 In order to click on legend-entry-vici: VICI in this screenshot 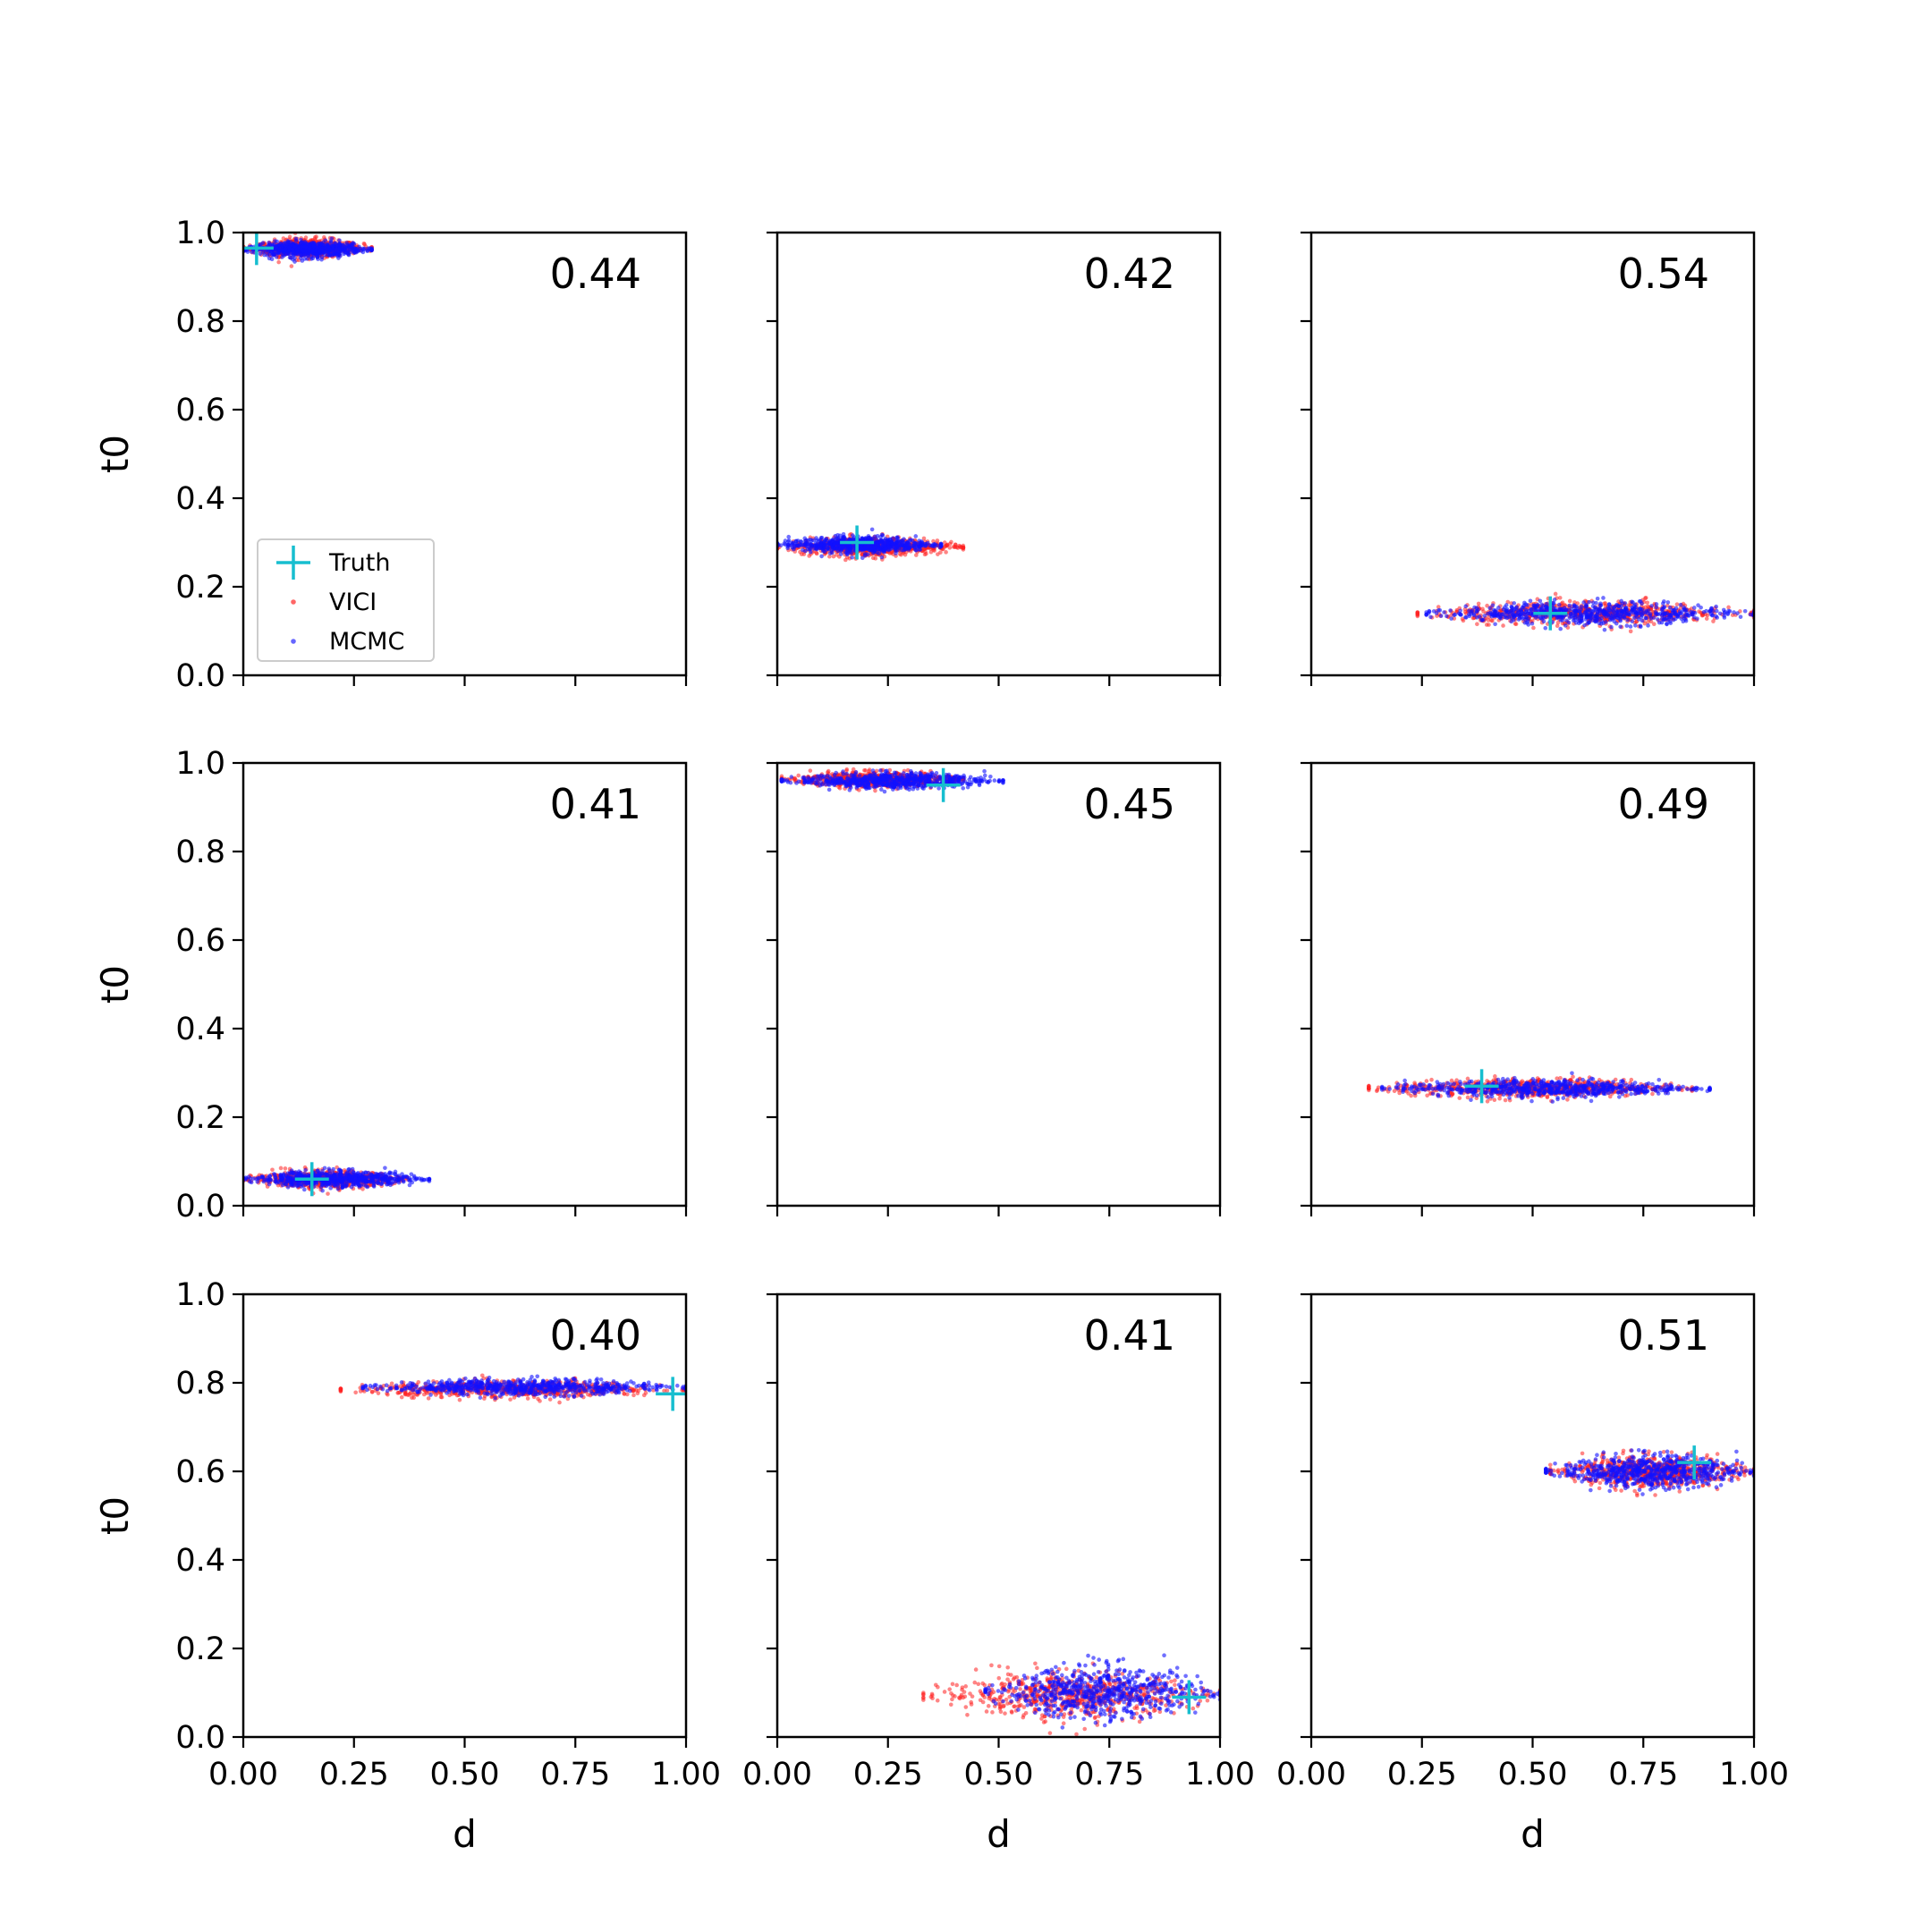, I will do `click(334, 602)`.